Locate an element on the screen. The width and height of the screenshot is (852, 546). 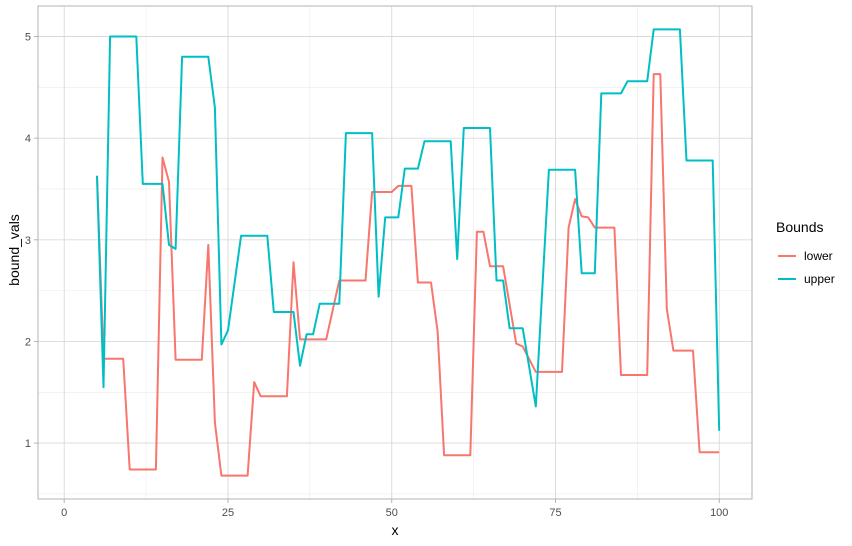
legend-items: lower upper is located at coordinates (806, 267).